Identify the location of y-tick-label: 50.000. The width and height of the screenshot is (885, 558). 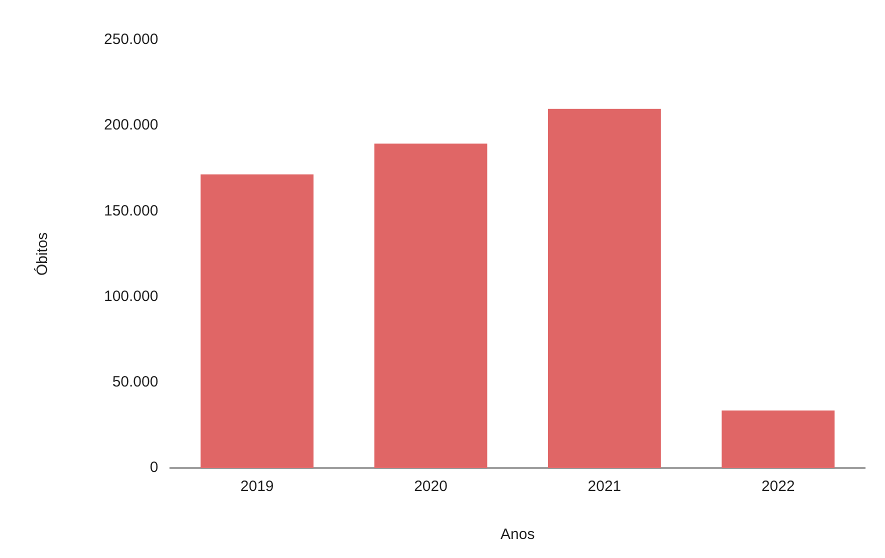
(135, 382).